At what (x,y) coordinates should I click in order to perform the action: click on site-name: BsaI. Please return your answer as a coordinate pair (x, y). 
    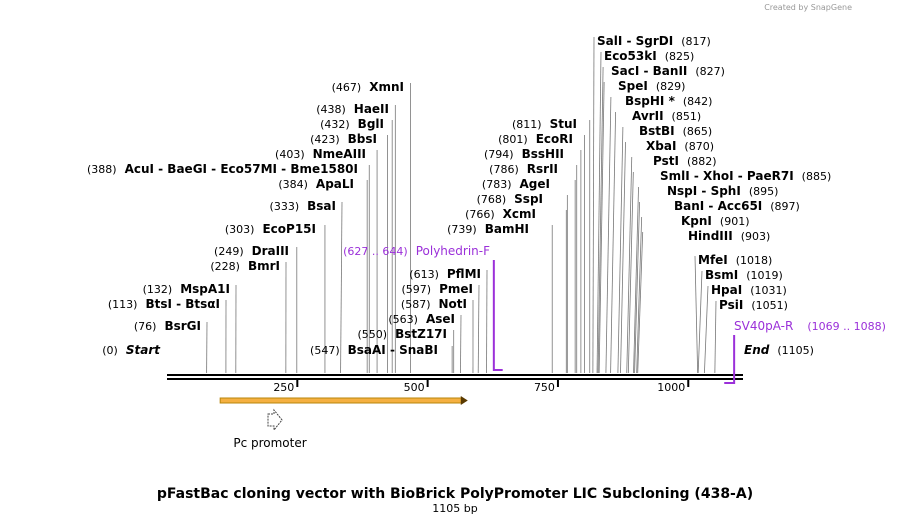
    Looking at the image, I should click on (321, 206).